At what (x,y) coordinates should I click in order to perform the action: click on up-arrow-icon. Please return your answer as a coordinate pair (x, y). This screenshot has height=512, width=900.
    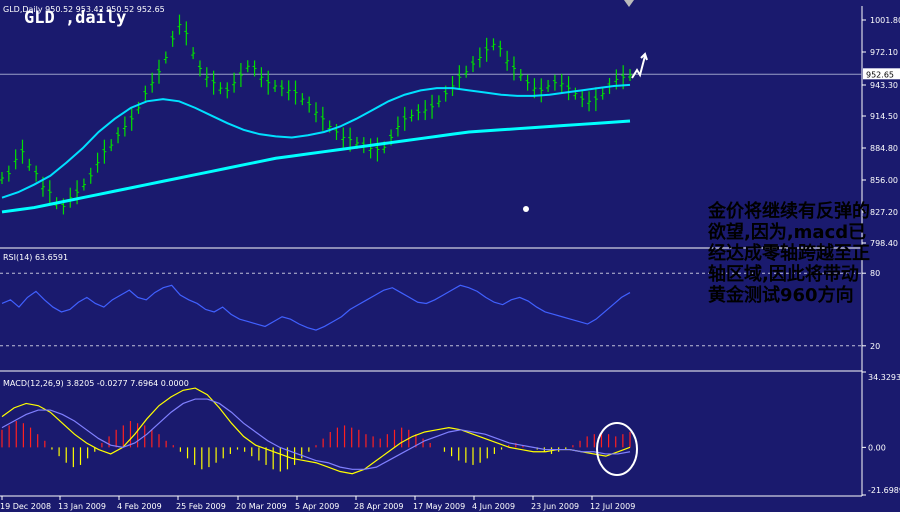
    Looking at the image, I should click on (639, 65).